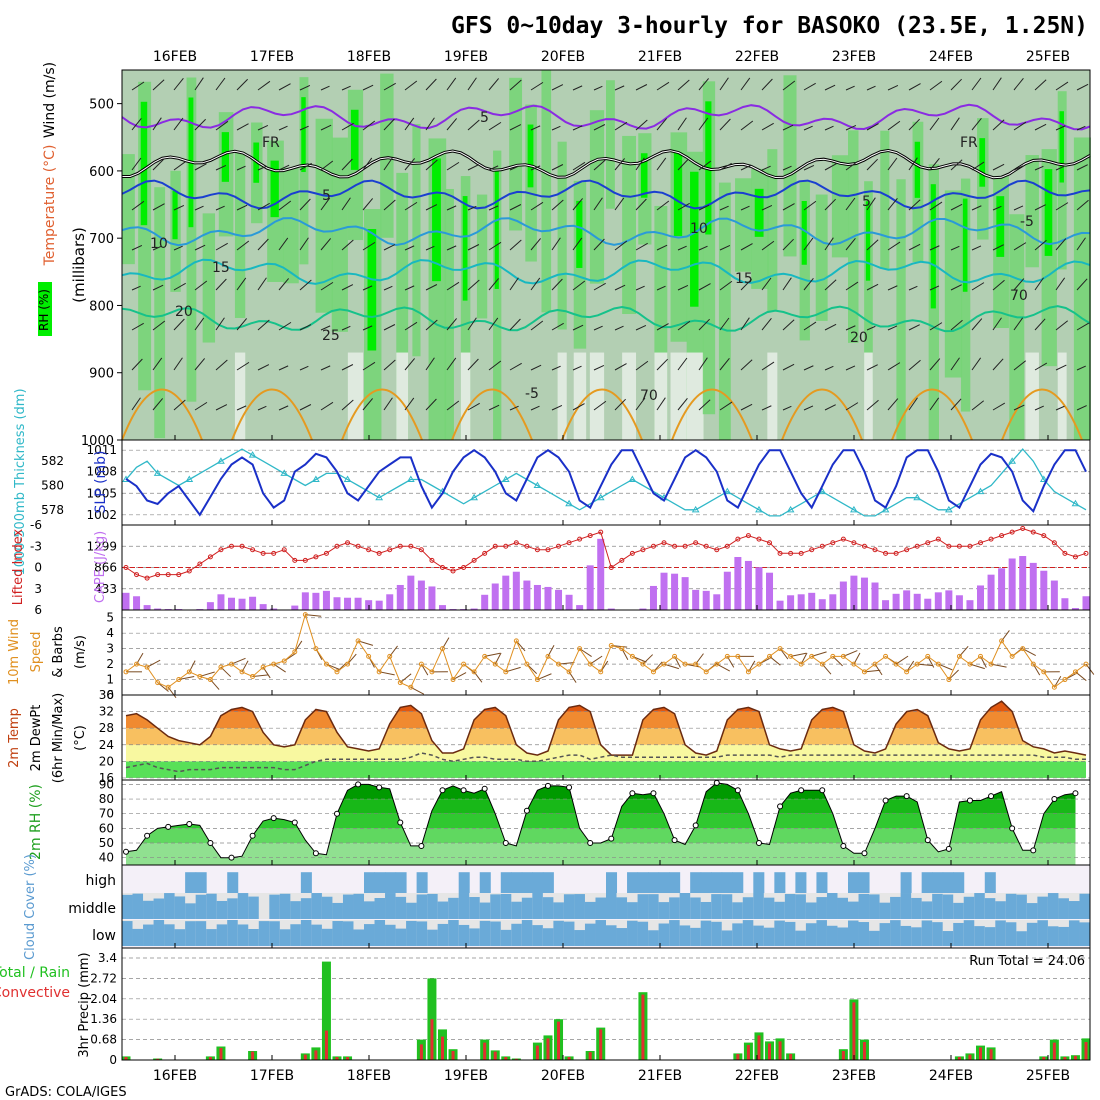 The height and width of the screenshot is (1100, 1100). What do you see at coordinates (36, 652) in the screenshot?
I see `wind-label-b: Speed` at bounding box center [36, 652].